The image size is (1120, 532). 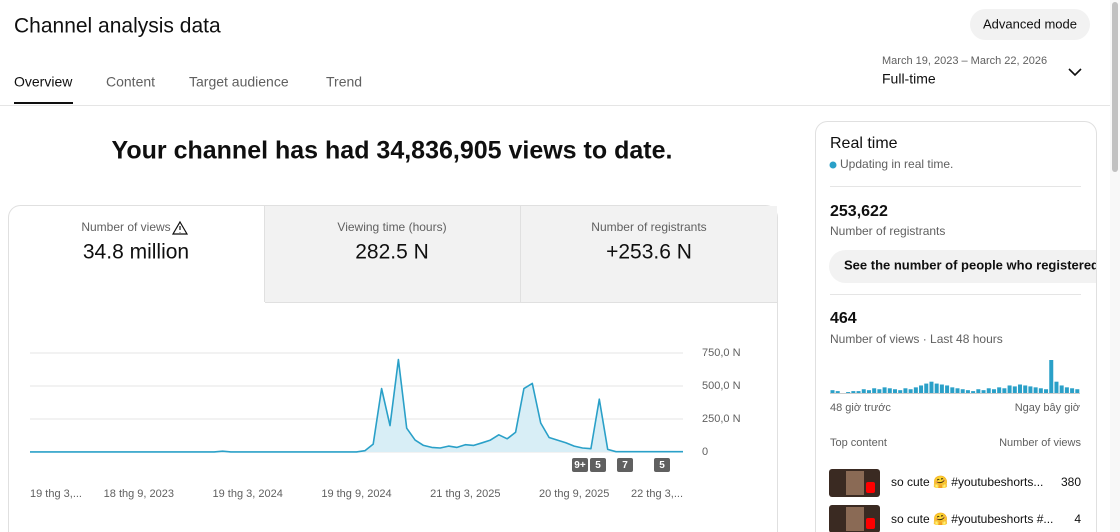 I want to click on dropdown-chevron, so click(x=1075, y=72).